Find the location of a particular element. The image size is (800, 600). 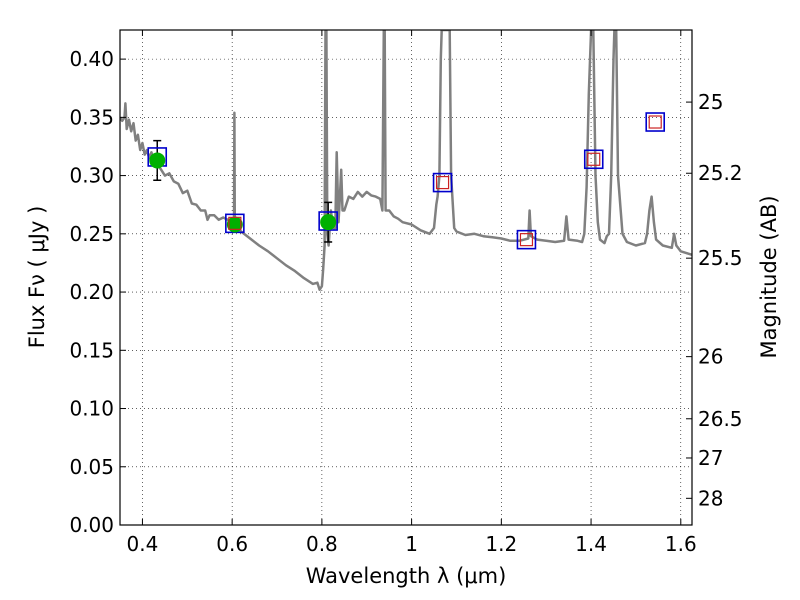

y-axis-label: Flux Fν ( μJy ) is located at coordinates (37, 277).